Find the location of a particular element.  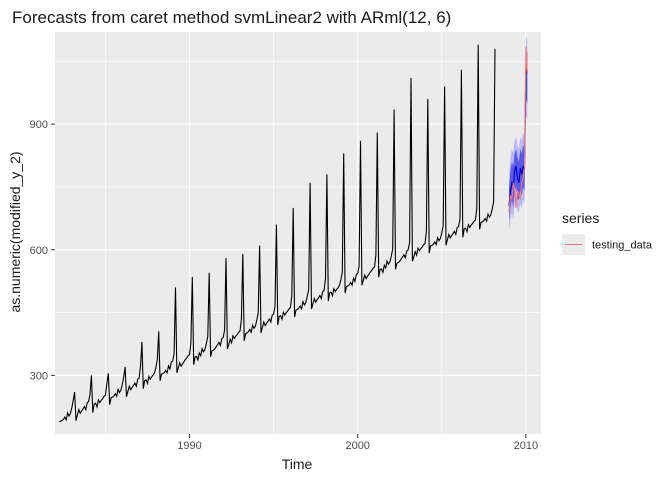

legend-title: series is located at coordinates (580, 218).